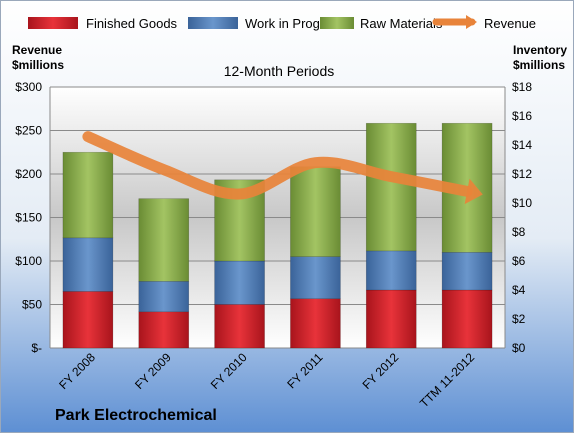 The height and width of the screenshot is (433, 574). Describe the element at coordinates (519, 261) in the screenshot. I see `right-tick-label: $6` at that location.